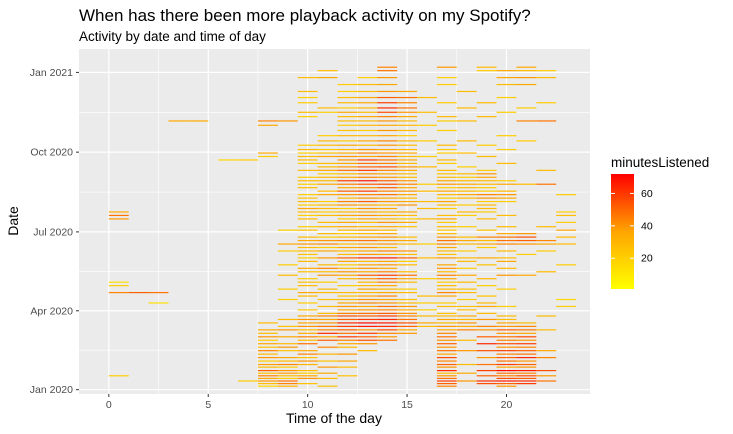  Describe the element at coordinates (208, 405) in the screenshot. I see `x-tick-label: 5` at that location.